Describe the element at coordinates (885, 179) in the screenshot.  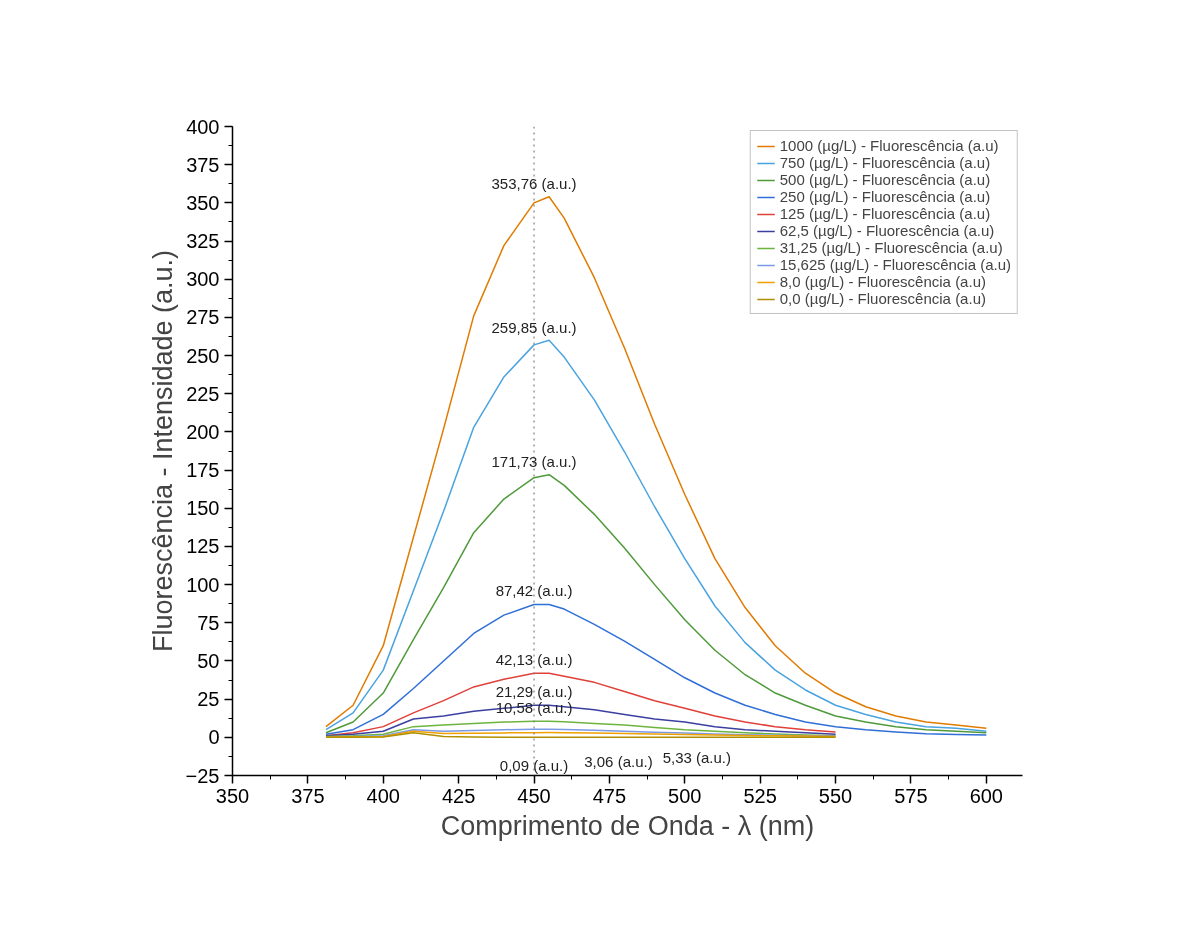
I see `legend-label: 500 (µg/L) - Fluorescência (a.u)` at that location.